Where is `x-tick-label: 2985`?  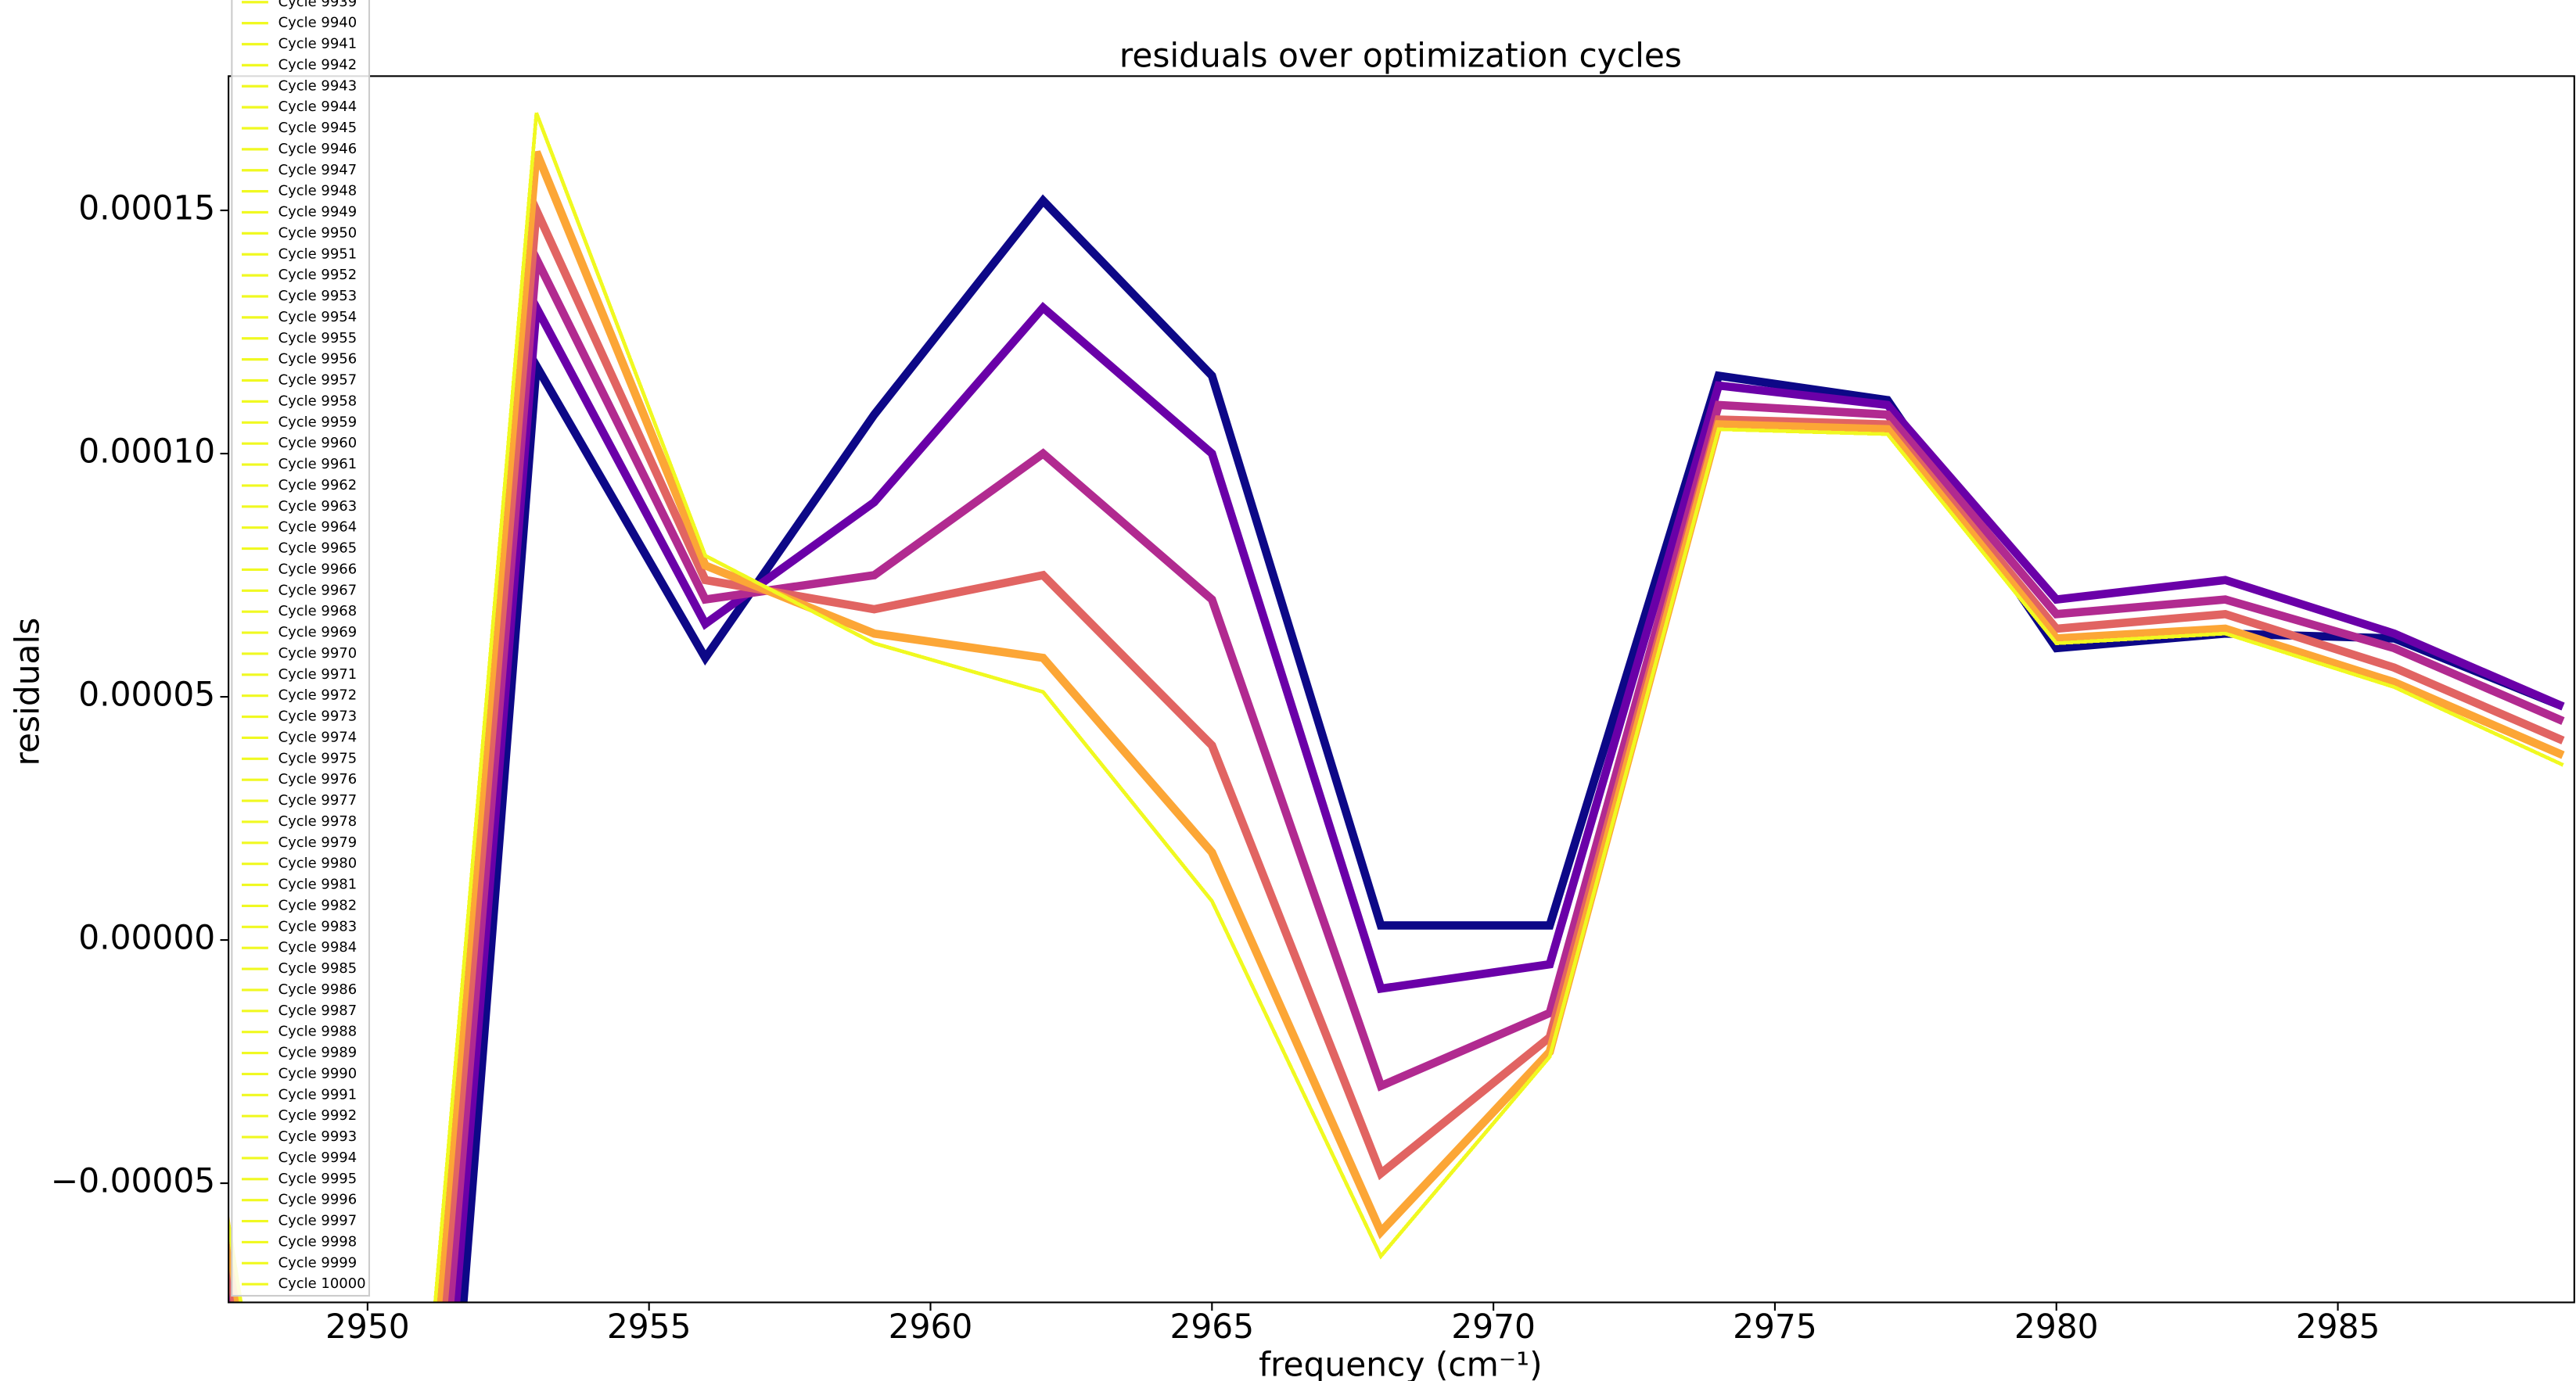 x-tick-label: 2985 is located at coordinates (2338, 1326).